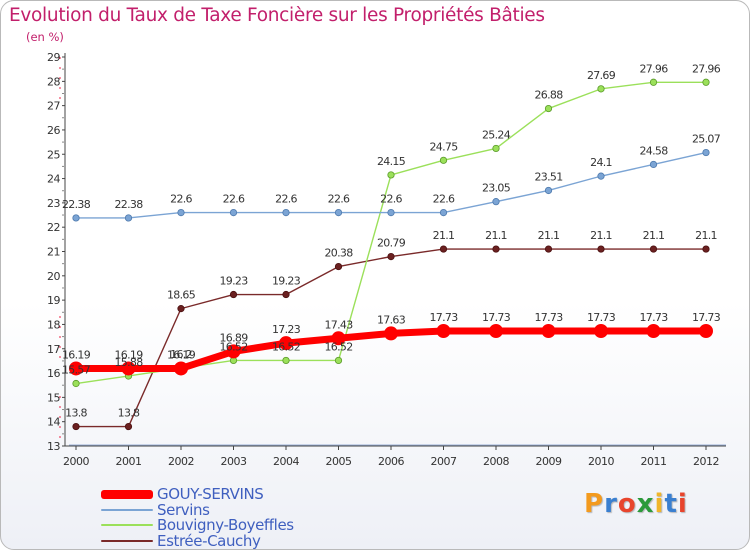  I want to click on y-tick-label: 13, so click(53, 446).